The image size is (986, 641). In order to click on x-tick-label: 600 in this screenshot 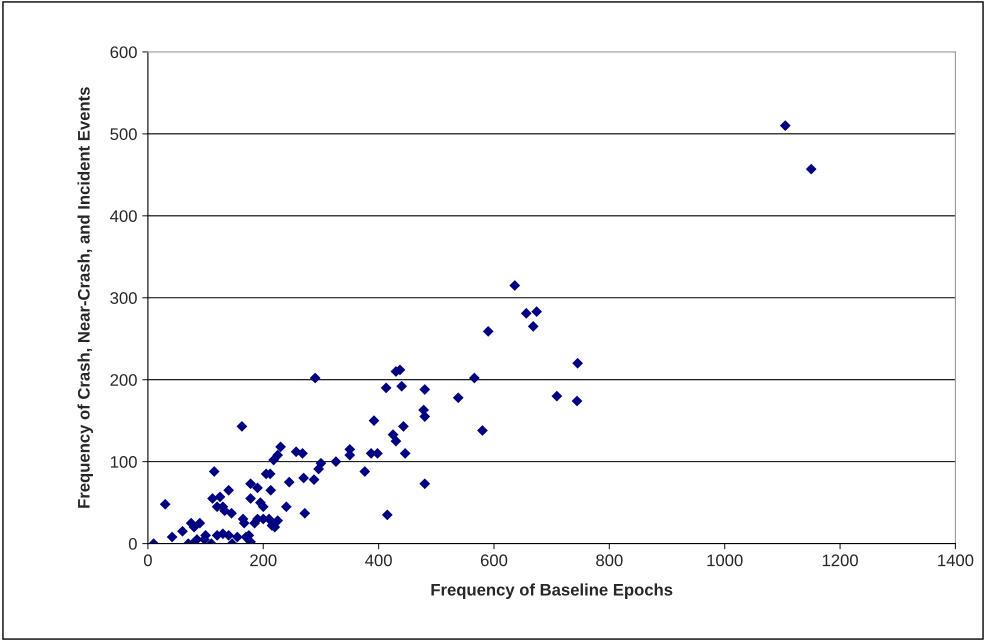, I will do `click(494, 560)`.